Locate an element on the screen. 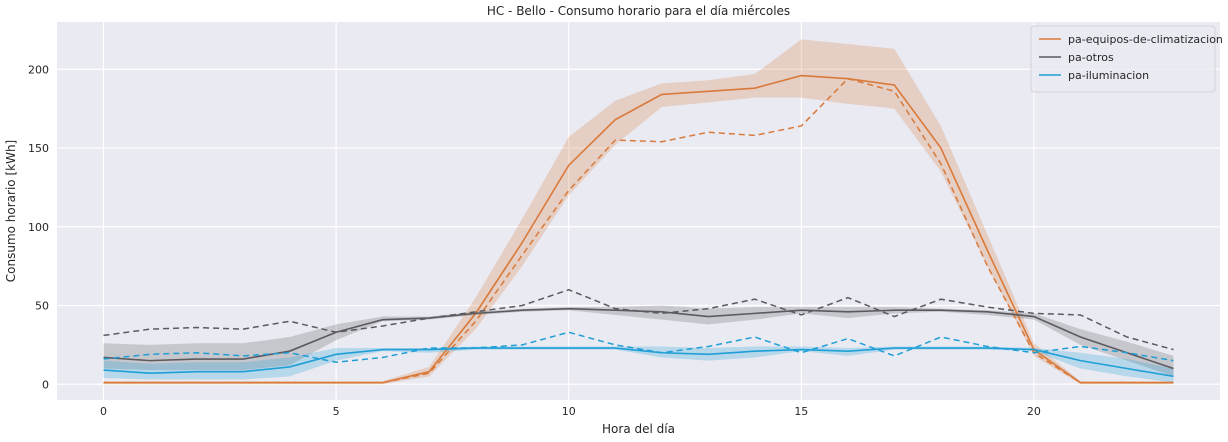  y-tick-label: 100 is located at coordinates (38, 227).